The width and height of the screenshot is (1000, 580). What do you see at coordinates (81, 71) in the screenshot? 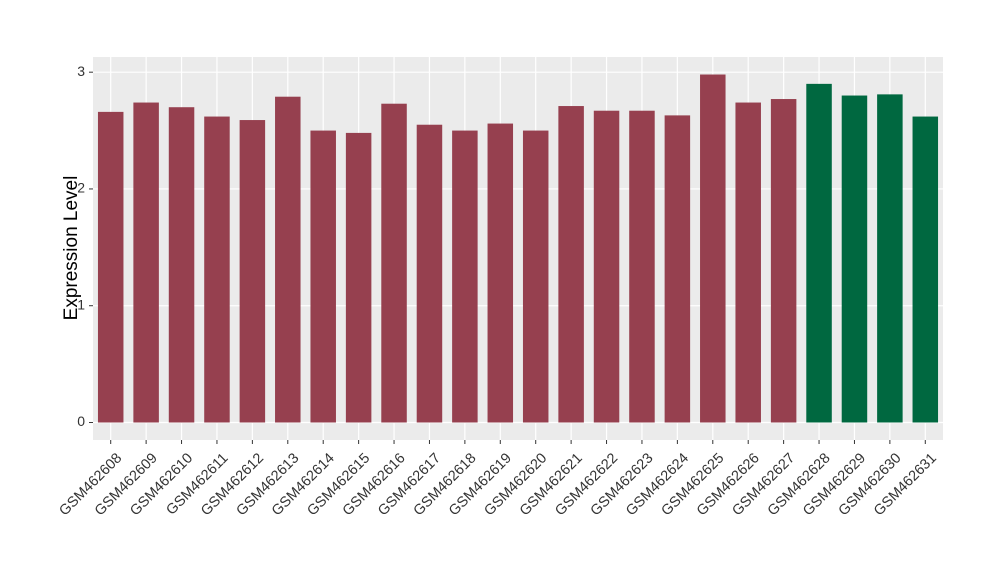
I see `y-tick-label: 3` at bounding box center [81, 71].